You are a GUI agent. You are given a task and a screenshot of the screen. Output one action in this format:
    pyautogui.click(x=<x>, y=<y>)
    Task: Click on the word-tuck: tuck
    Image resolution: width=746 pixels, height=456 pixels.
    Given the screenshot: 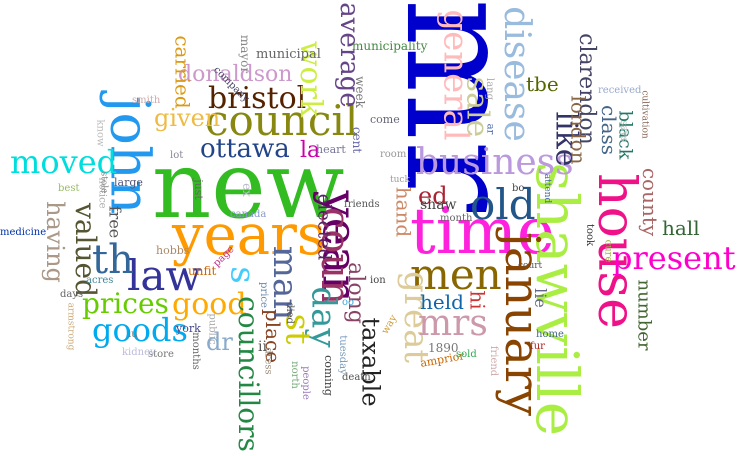 What is the action you would take?
    pyautogui.click(x=400, y=180)
    